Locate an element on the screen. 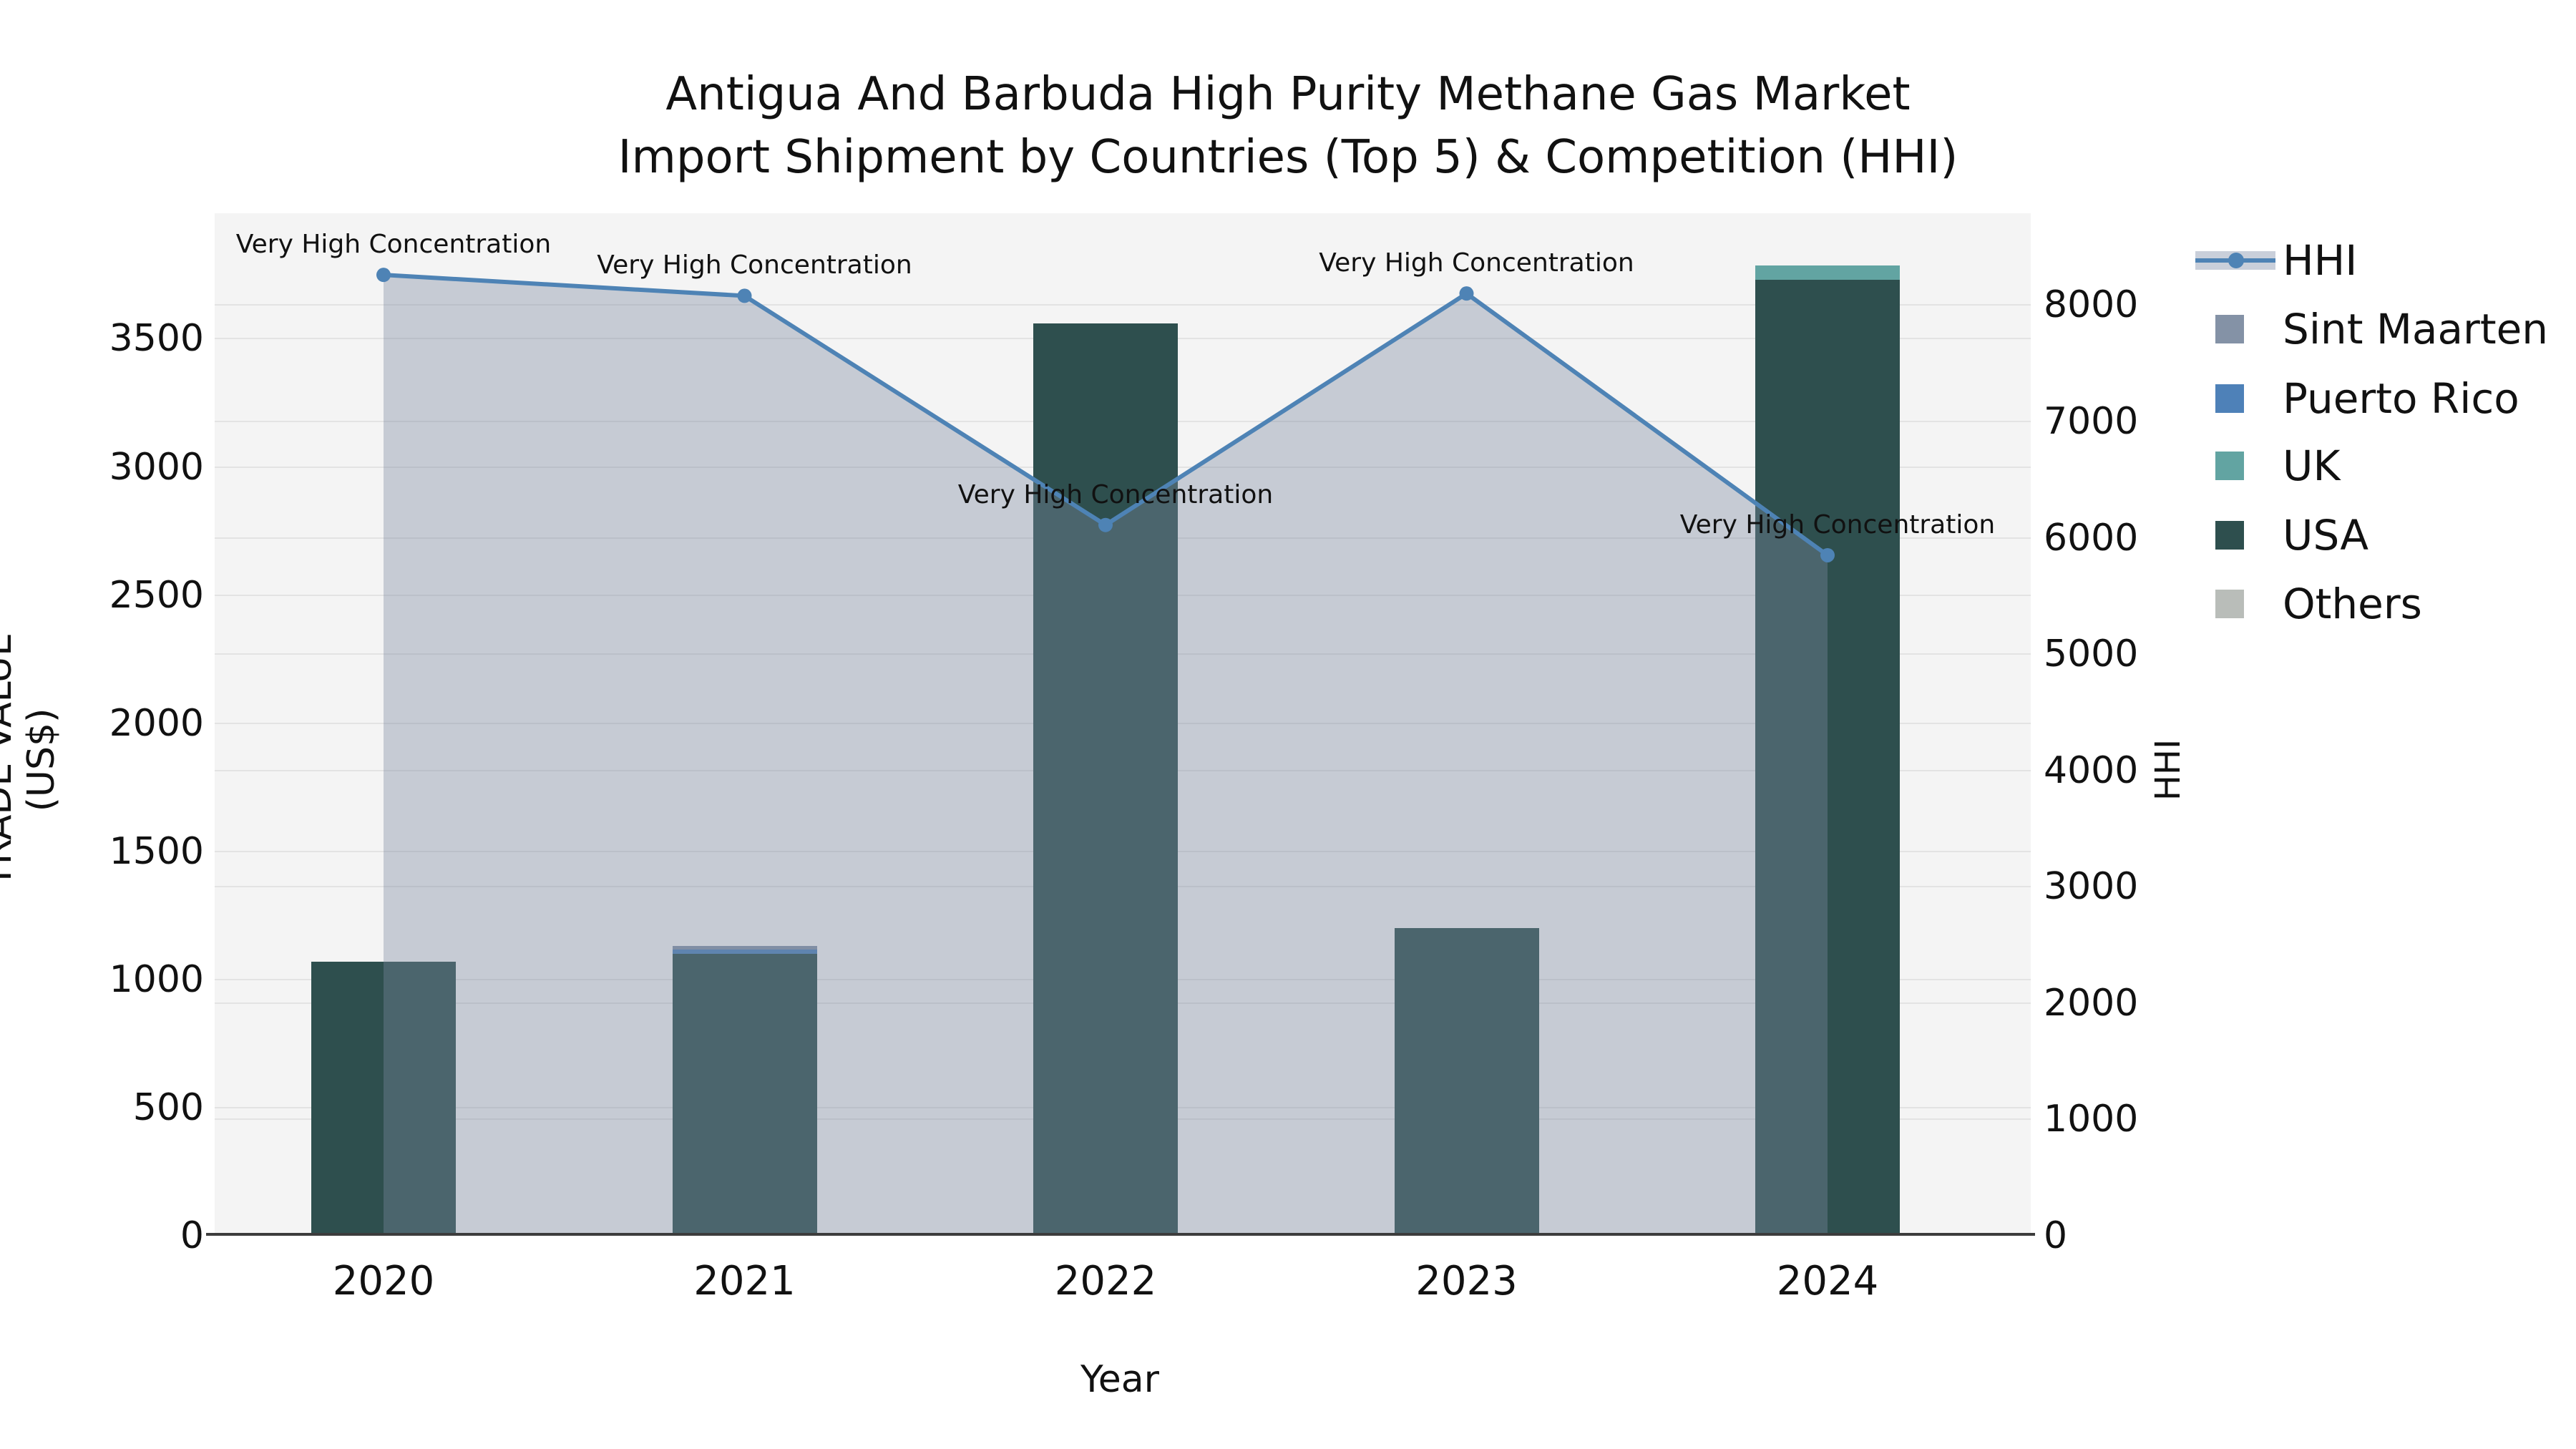 This screenshot has width=2576, height=1449. y-right-tick-7000: 7000 is located at coordinates (2091, 421).